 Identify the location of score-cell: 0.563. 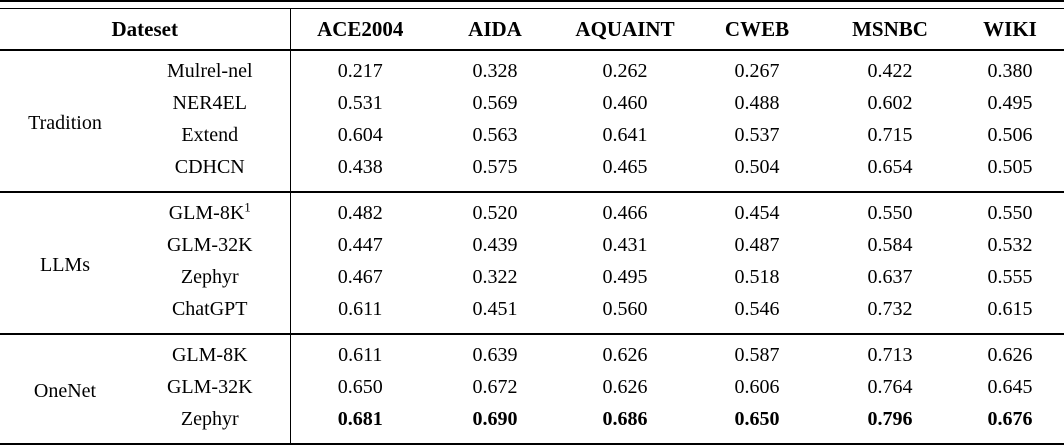
(495, 135).